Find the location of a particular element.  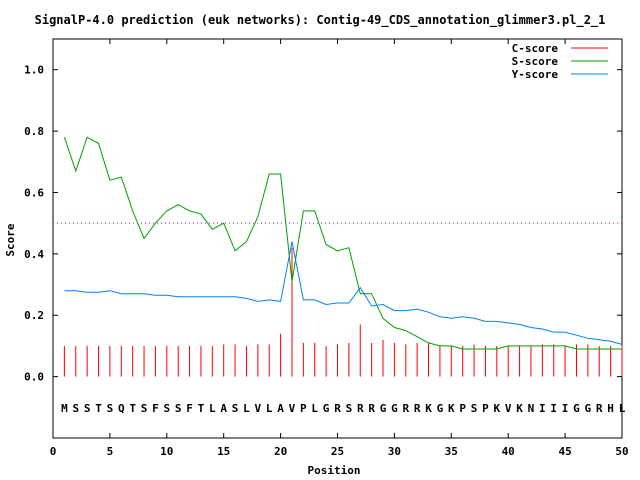

sequence-residue: H is located at coordinates (610, 408).